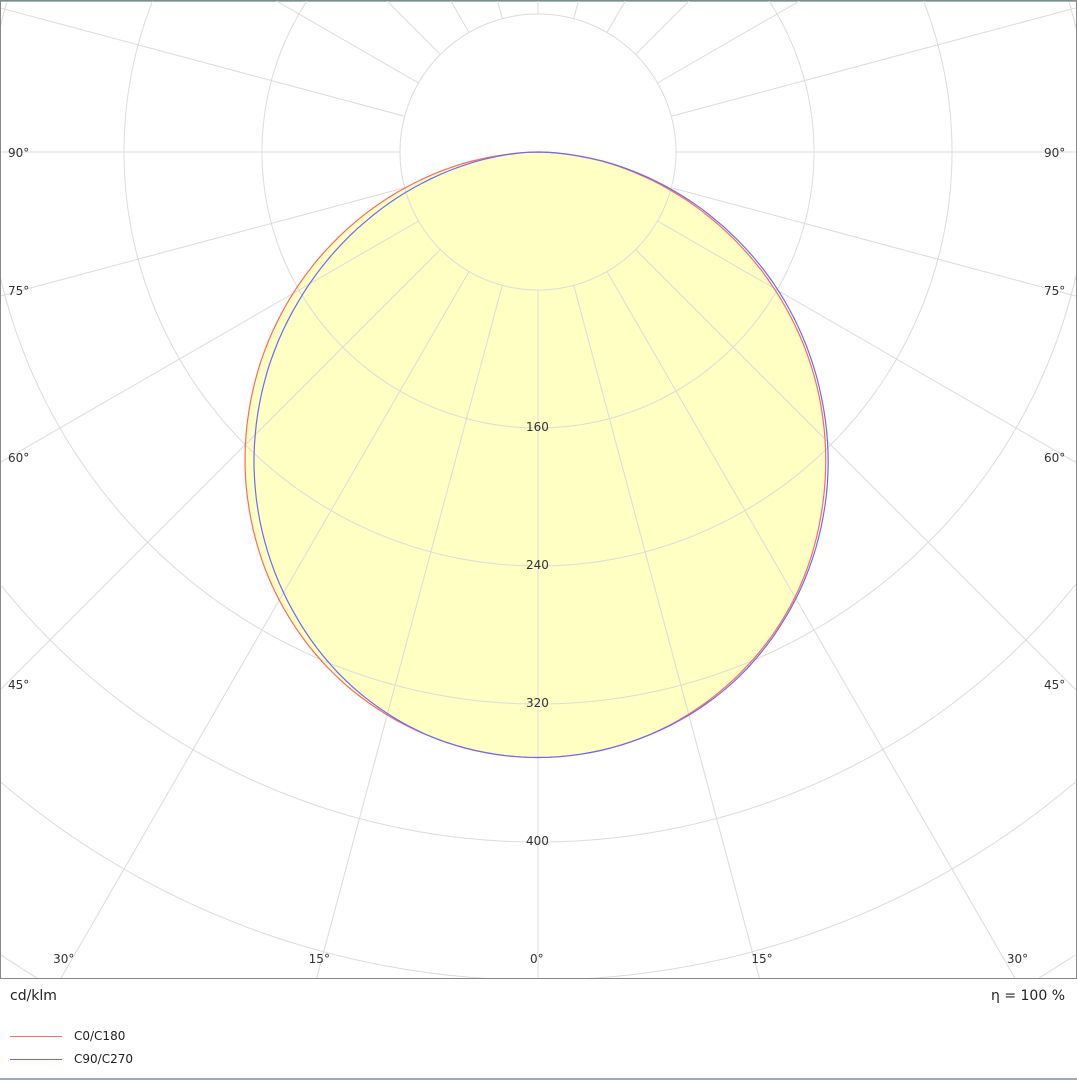  What do you see at coordinates (100, 1036) in the screenshot?
I see `legend-label-c0: C0/C180` at bounding box center [100, 1036].